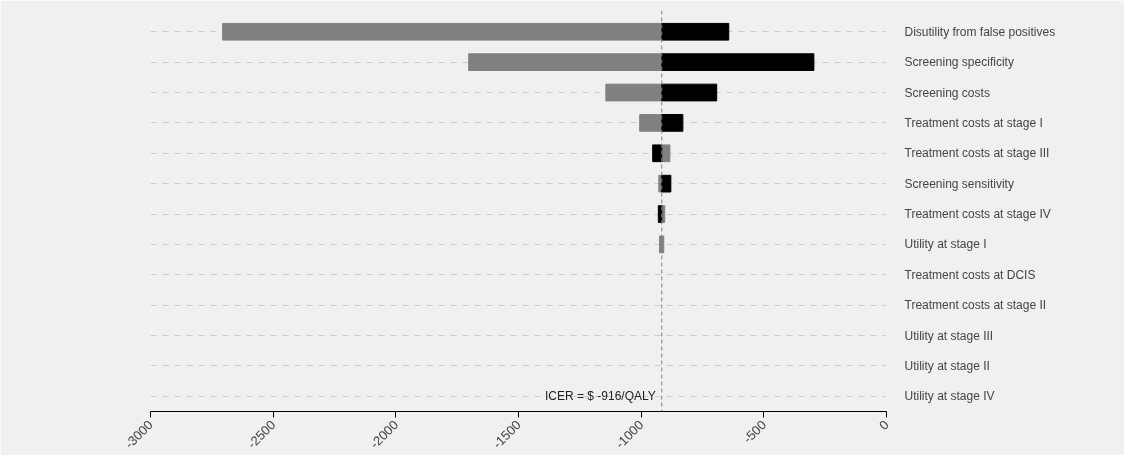  What do you see at coordinates (970, 274) in the screenshot?
I see `y-tick-label: Treatment costs at DCIS` at bounding box center [970, 274].